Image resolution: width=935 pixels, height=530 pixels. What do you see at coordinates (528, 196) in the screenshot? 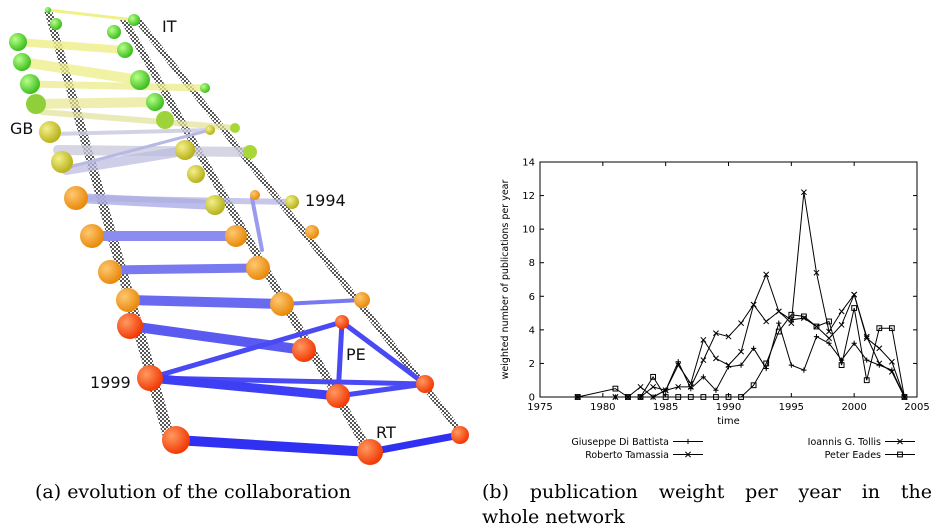
I see `y-tick-label: 12` at bounding box center [528, 196].